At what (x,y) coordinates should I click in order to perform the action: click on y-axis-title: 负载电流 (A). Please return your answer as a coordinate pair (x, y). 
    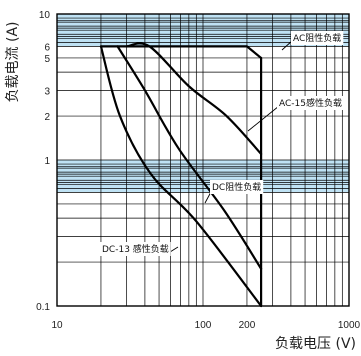
    Looking at the image, I should click on (13, 62).